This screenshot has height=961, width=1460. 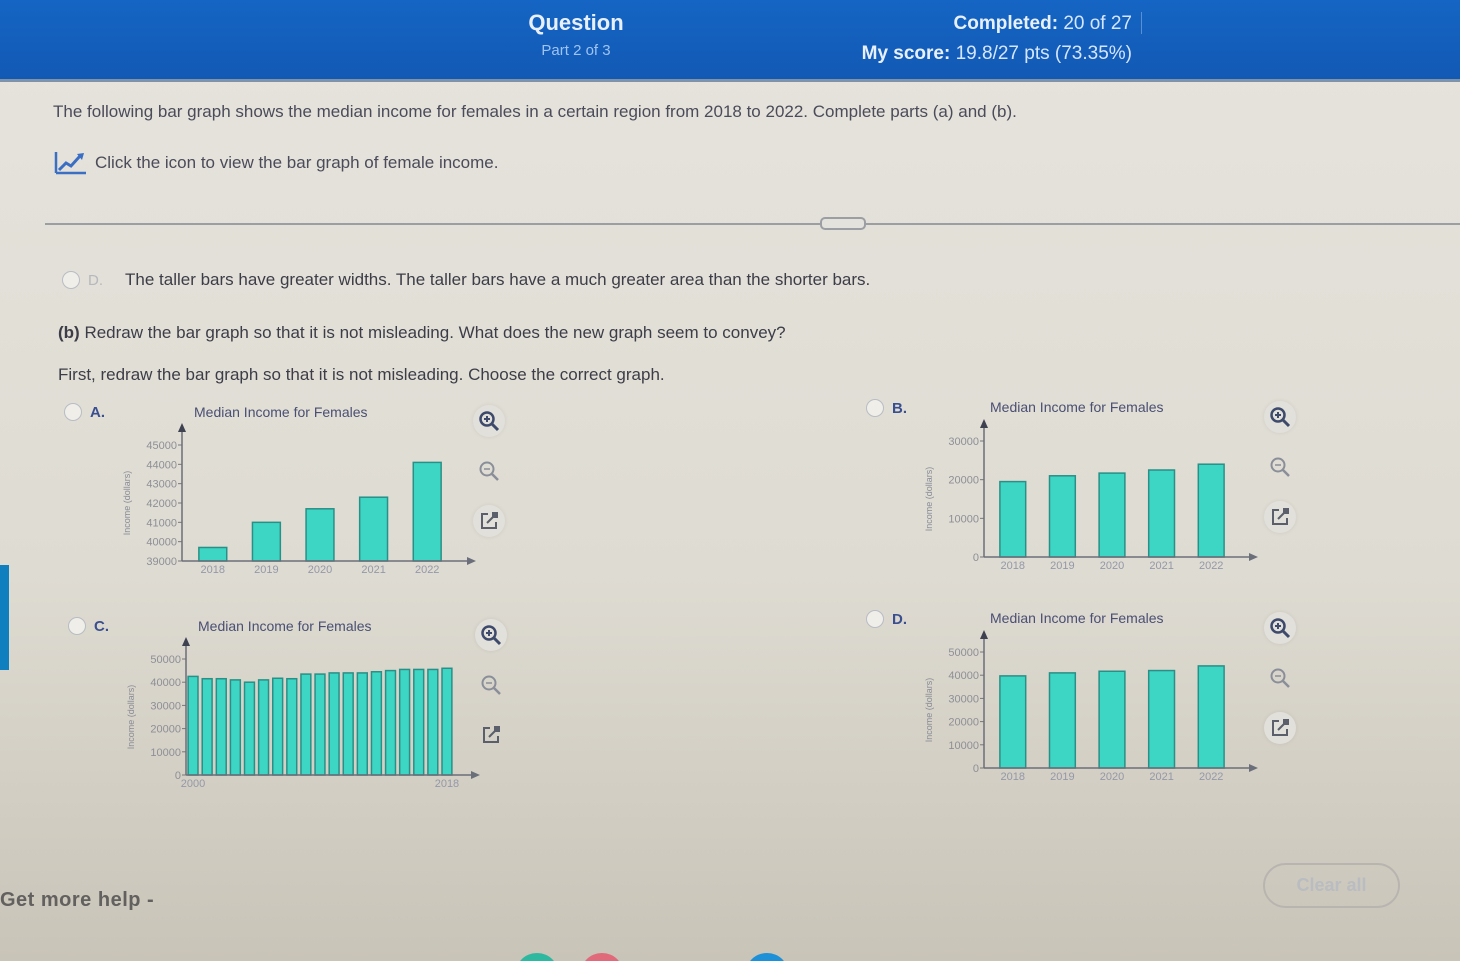 I want to click on part-b-label: (b), so click(x=69, y=332).